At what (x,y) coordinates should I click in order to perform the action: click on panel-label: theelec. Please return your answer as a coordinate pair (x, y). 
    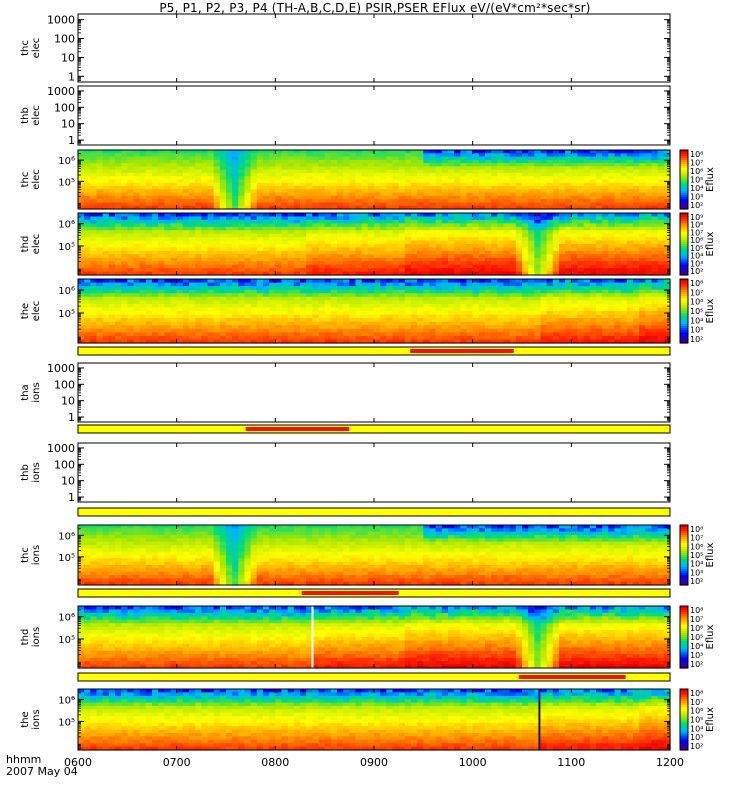
    Looking at the image, I should click on (31, 311).